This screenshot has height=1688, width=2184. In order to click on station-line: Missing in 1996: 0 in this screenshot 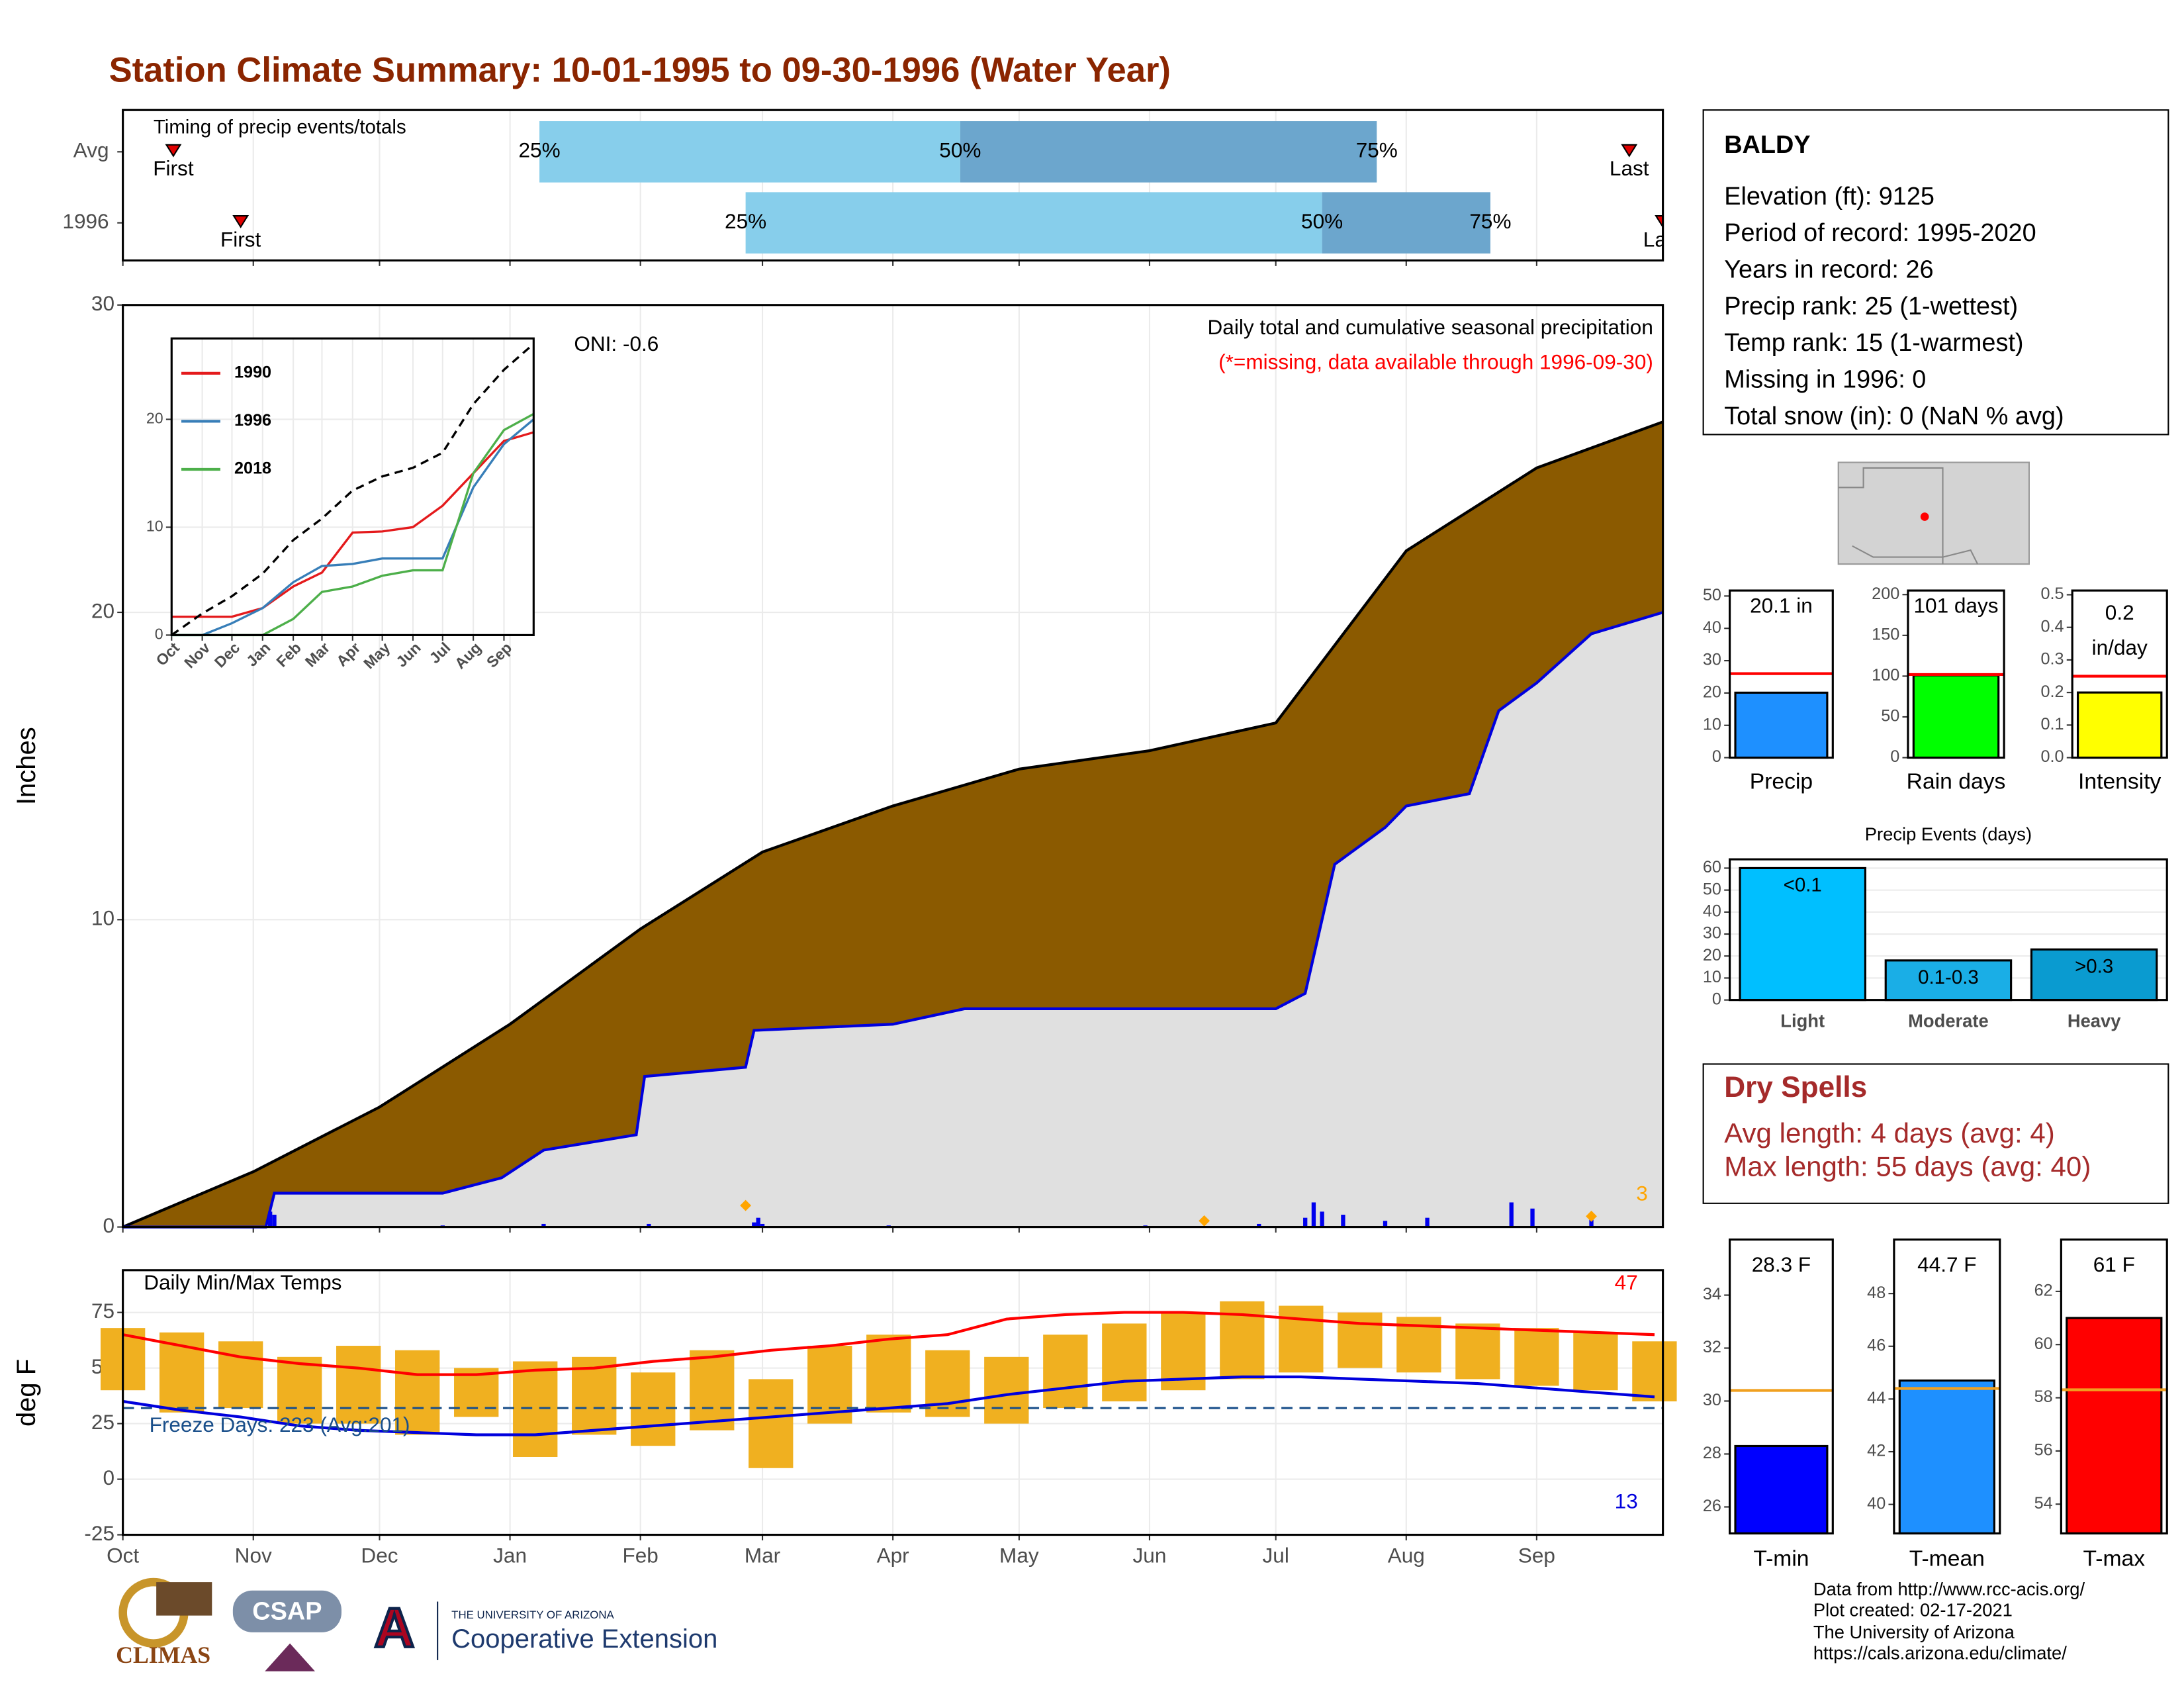, I will do `click(1825, 379)`.